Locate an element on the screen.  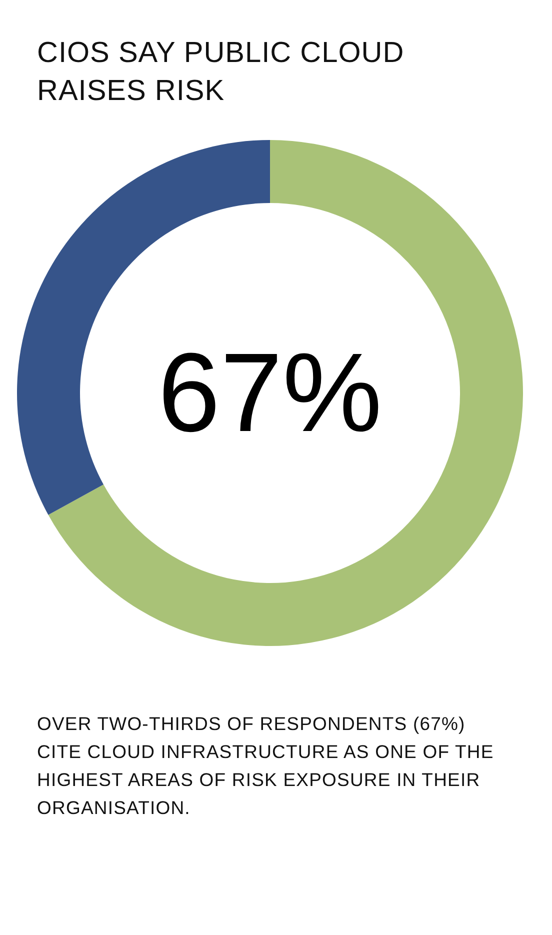
chart-title: CIOS SAY PUBLIC CLOUD RAISES RISK is located at coordinates (221, 72).